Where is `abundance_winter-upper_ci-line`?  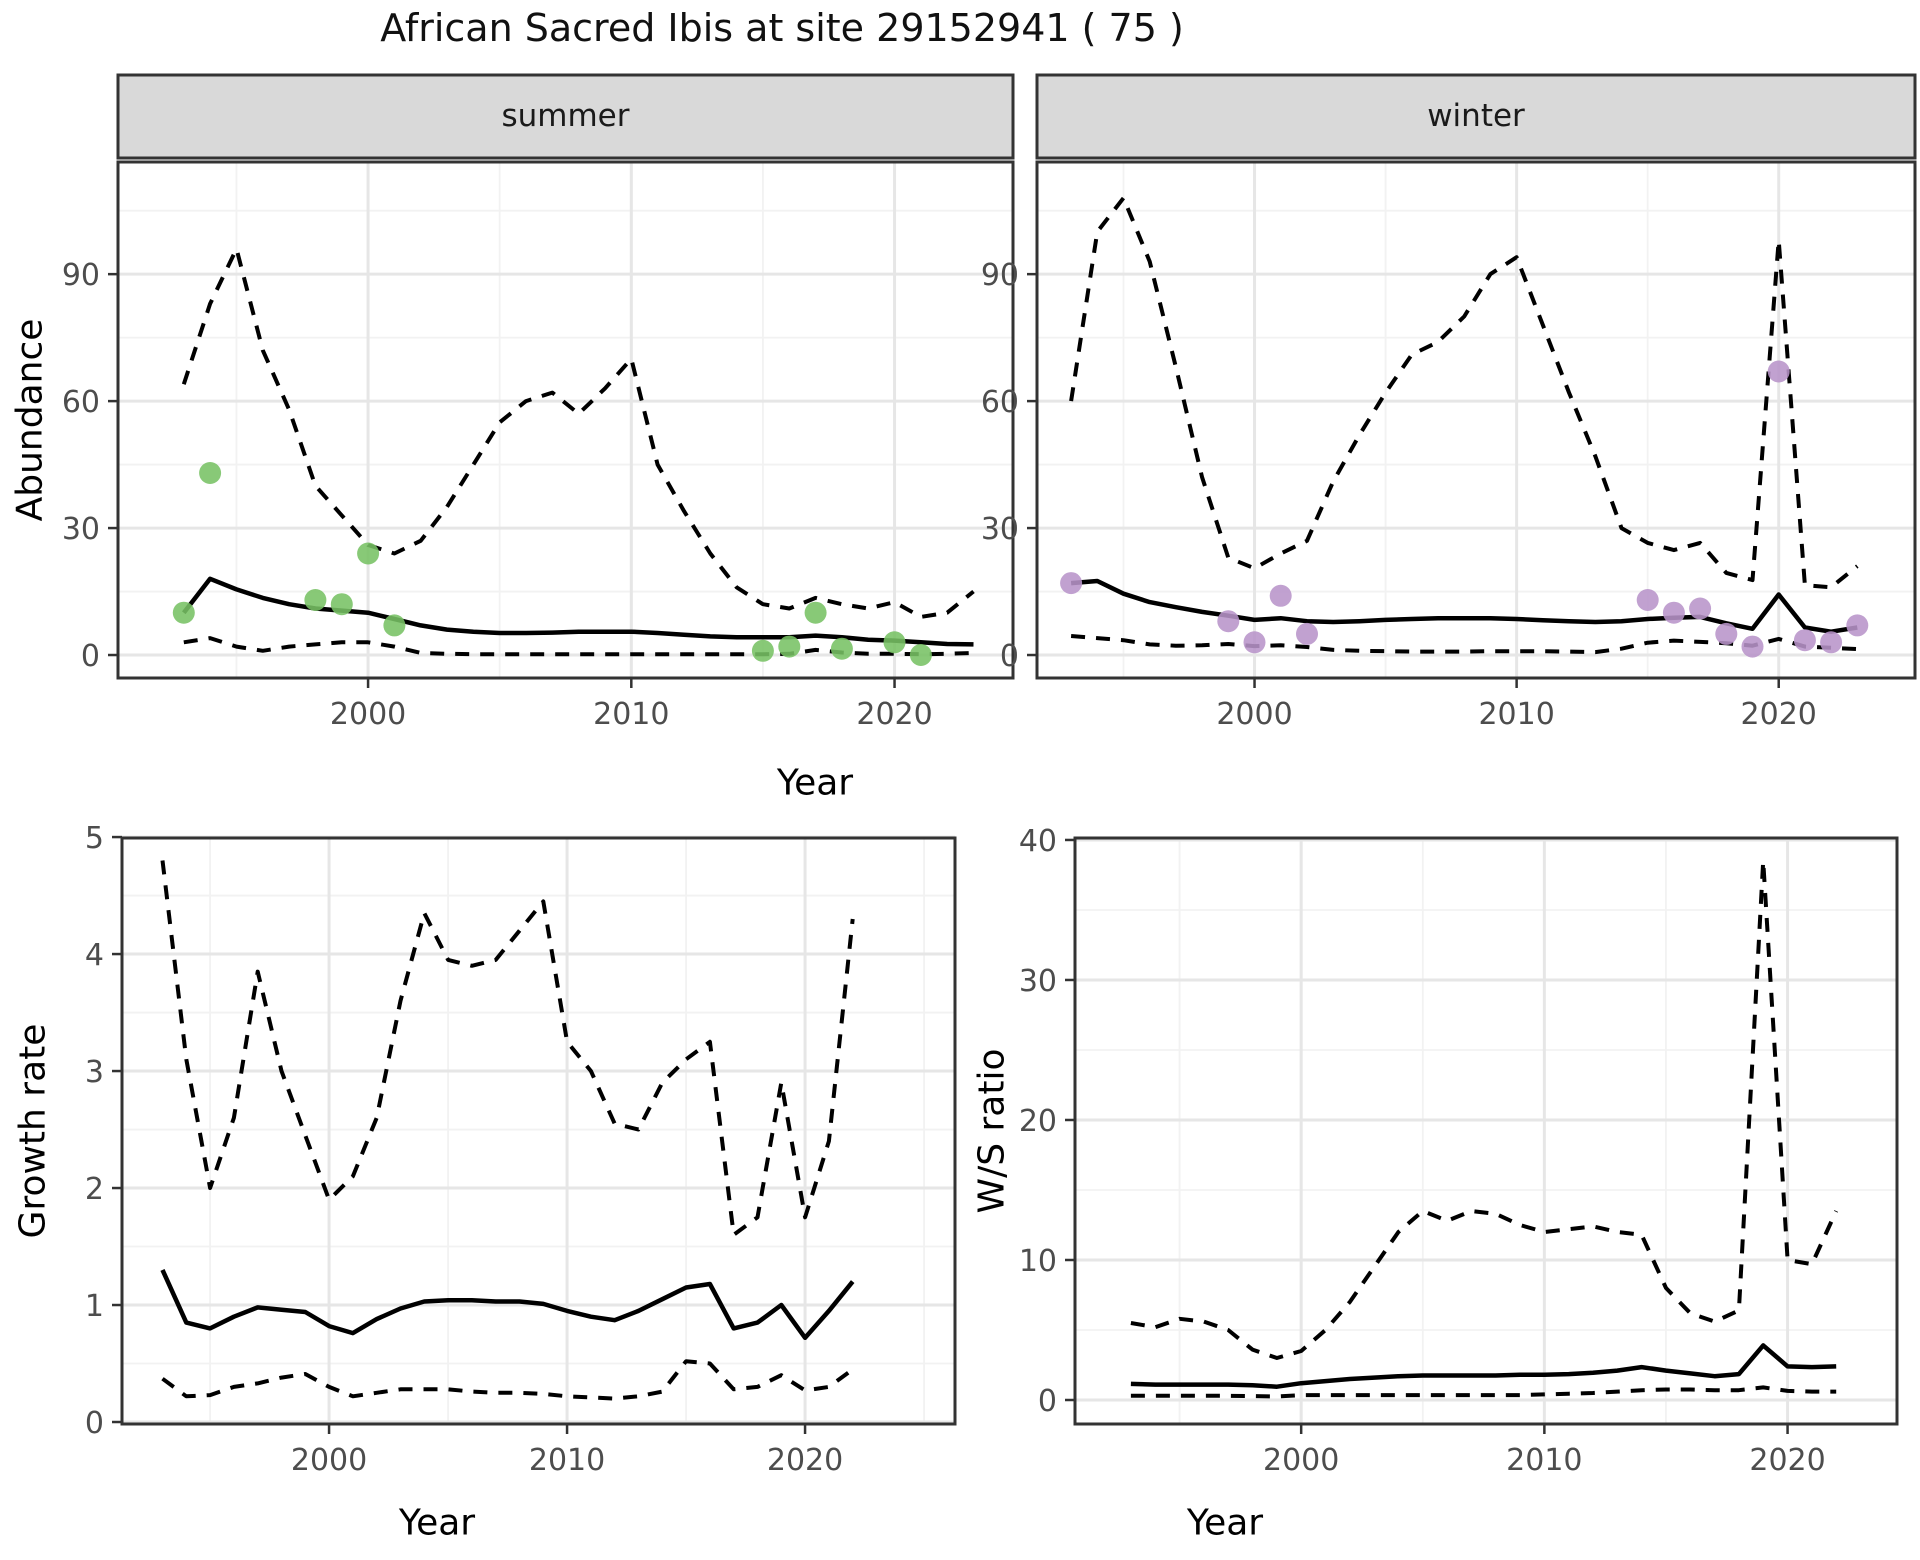 abundance_winter-upper_ci-line is located at coordinates (1464, 393).